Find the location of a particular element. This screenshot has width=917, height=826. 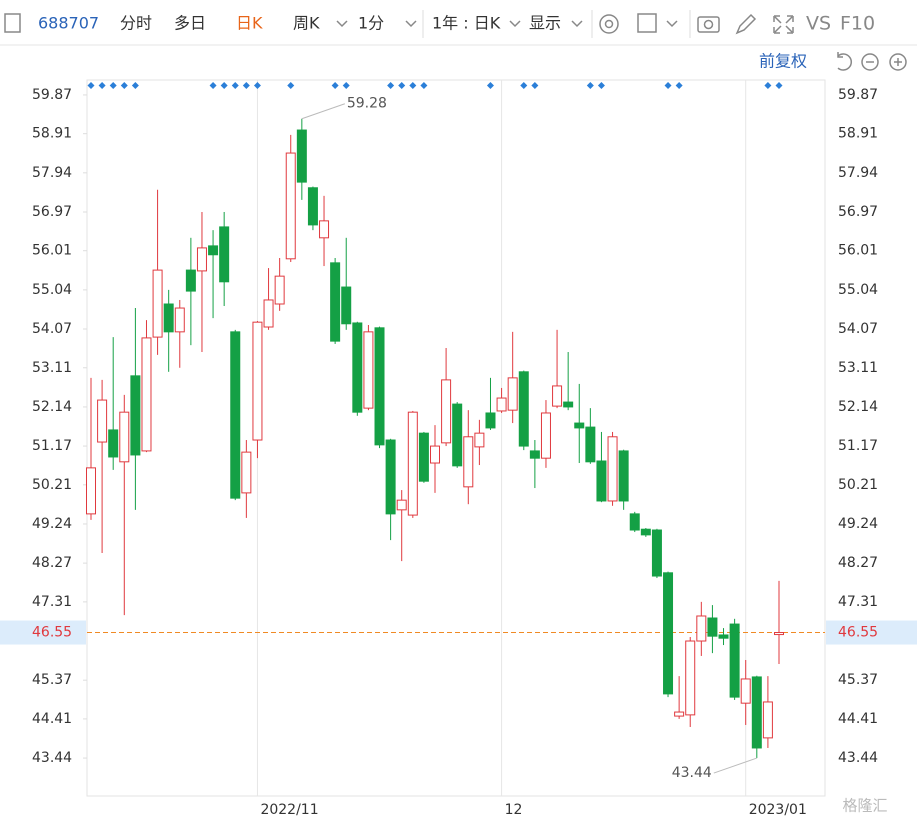

vs-button: VS is located at coordinates (818, 24).